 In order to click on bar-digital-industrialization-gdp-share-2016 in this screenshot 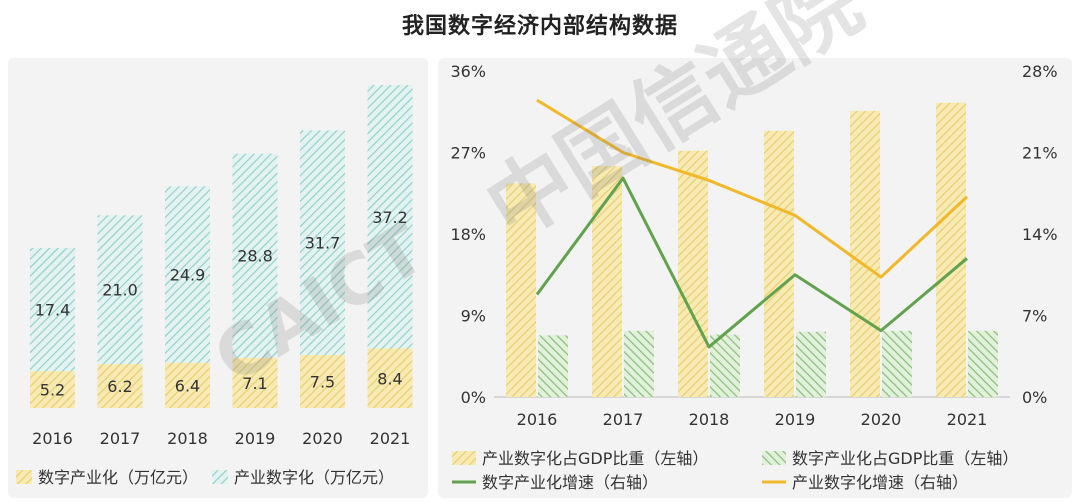, I will do `click(553, 366)`.